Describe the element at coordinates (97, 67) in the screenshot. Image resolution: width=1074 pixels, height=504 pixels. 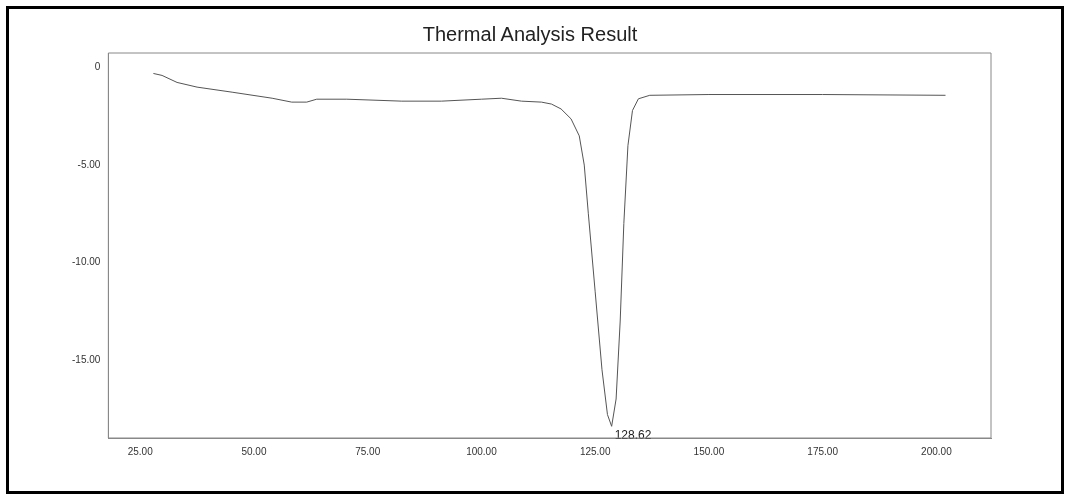
I see `y-tick-label: 0` at that location.